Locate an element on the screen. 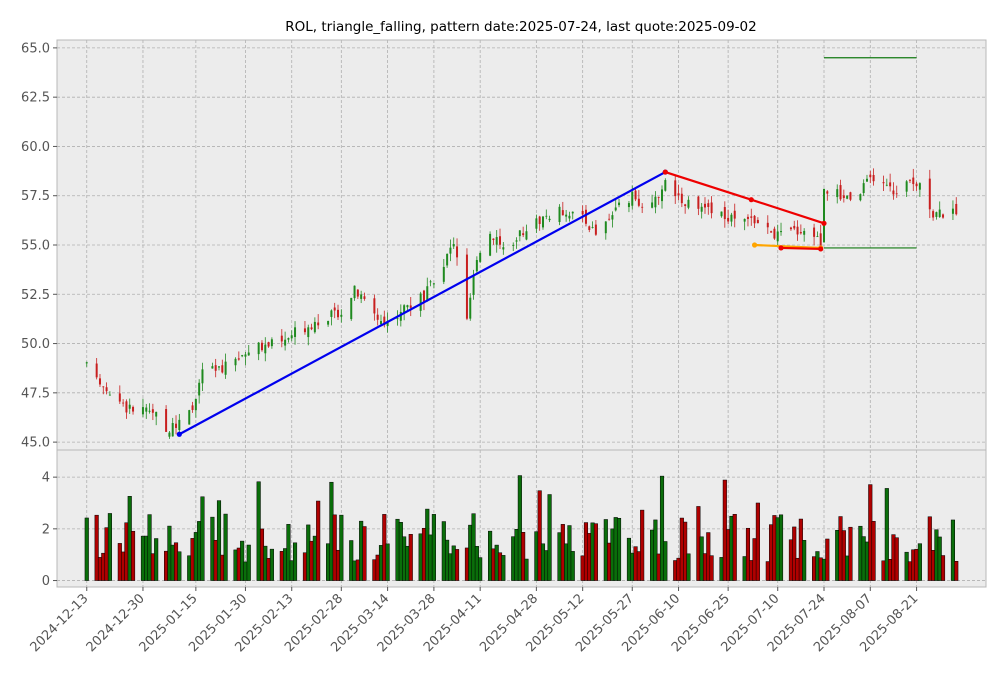 The image size is (1005, 678). volume-tick-label: 0 is located at coordinates (46, 581).